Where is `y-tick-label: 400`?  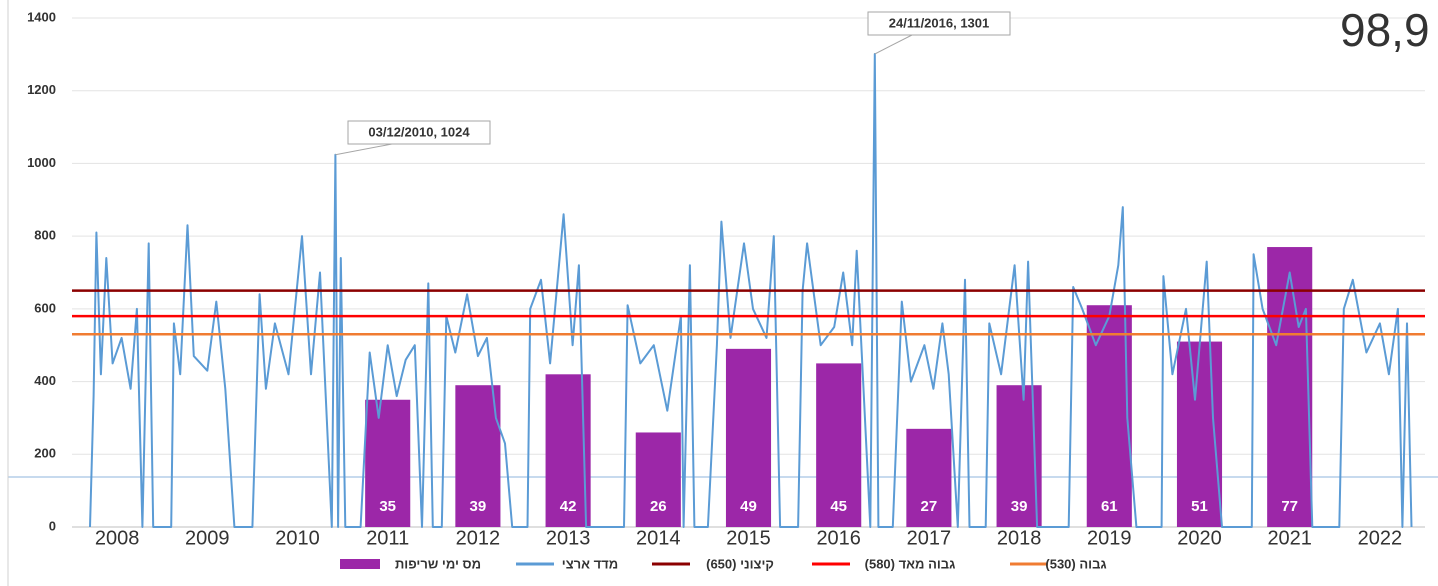
y-tick-label: 400 is located at coordinates (45, 380).